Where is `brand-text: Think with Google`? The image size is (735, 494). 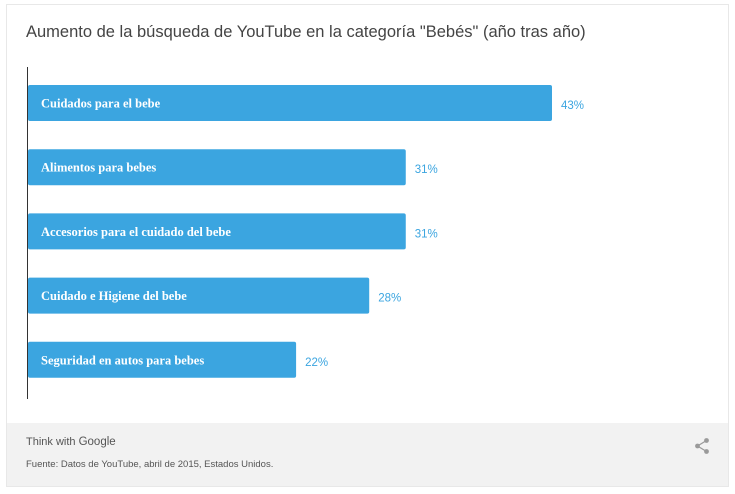 brand-text: Think with Google is located at coordinates (71, 442).